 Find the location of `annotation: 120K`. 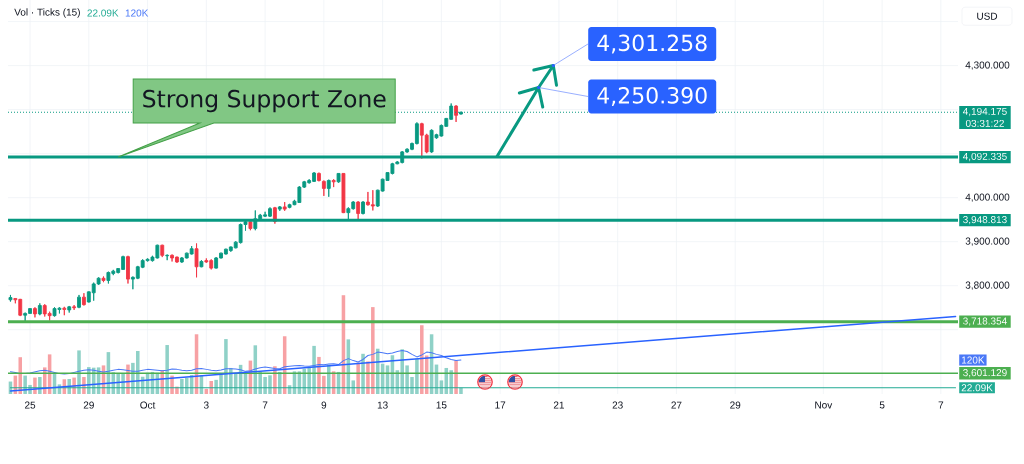

annotation: 120K is located at coordinates (137, 13).